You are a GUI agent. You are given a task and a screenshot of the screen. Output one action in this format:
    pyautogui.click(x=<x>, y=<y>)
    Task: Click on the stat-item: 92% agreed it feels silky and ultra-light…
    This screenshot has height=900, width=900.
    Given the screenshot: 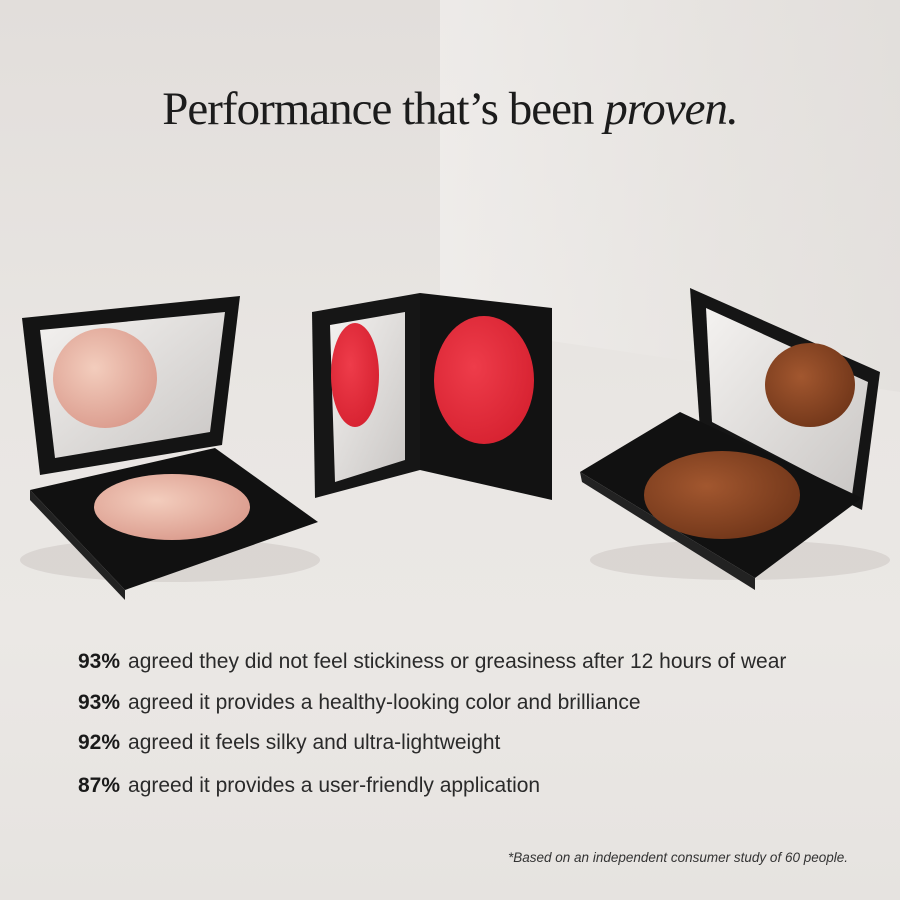 What is the action you would take?
    pyautogui.click(x=432, y=749)
    